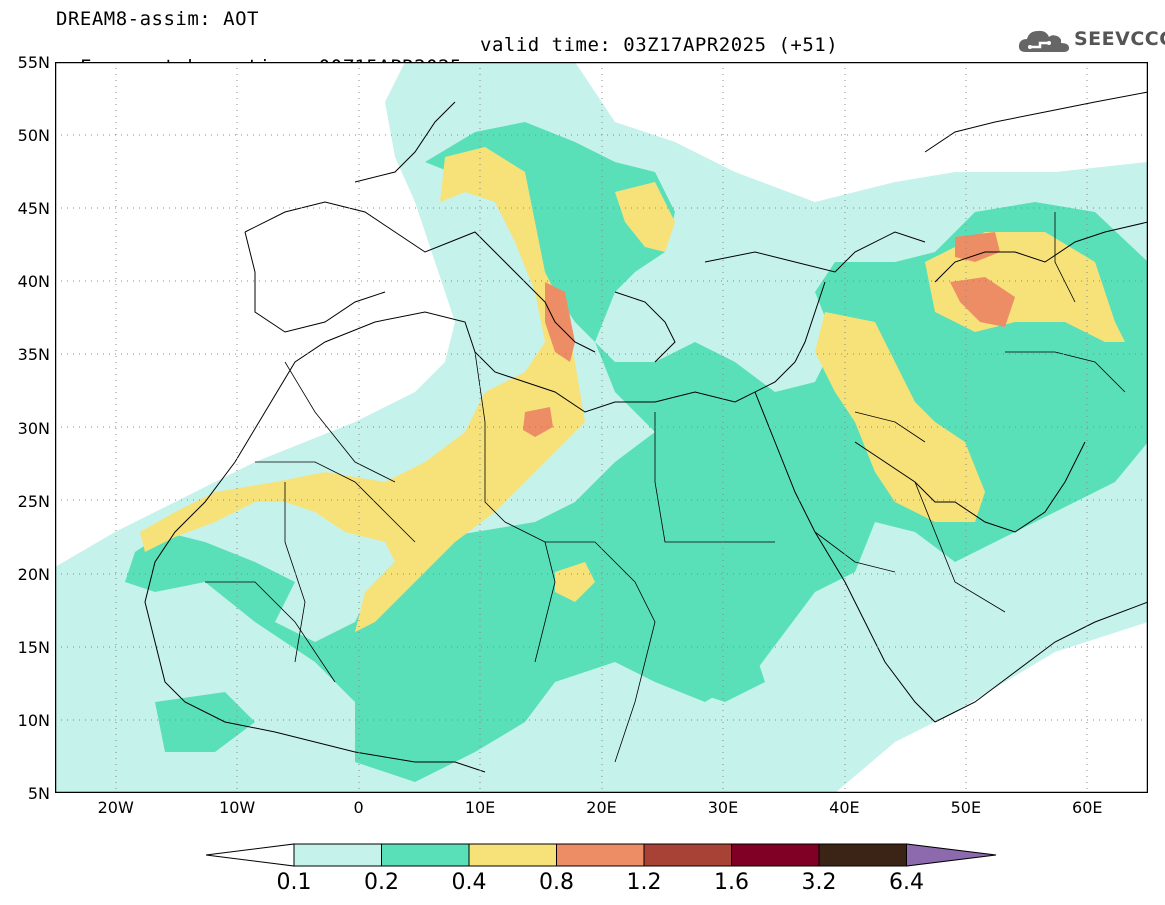  I want to click on longitude-label: 50E, so click(966, 807).